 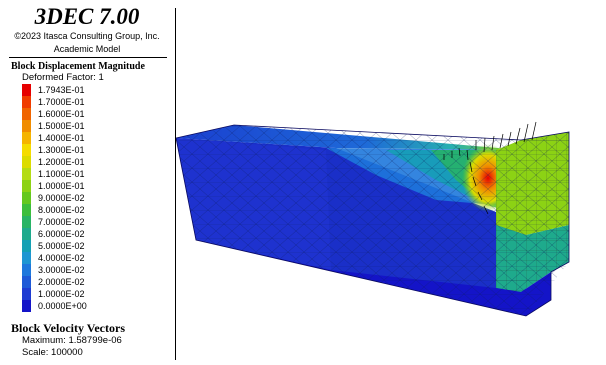 What do you see at coordinates (490, 168) in the screenshot?
I see `velocity-vectors` at bounding box center [490, 168].